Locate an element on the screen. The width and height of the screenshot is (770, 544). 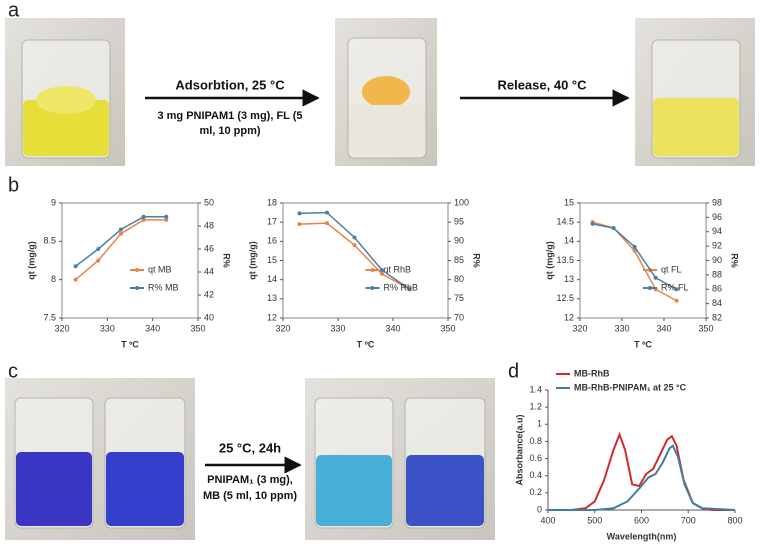
arrow-title: Release, 40 °C is located at coordinates (542, 84).